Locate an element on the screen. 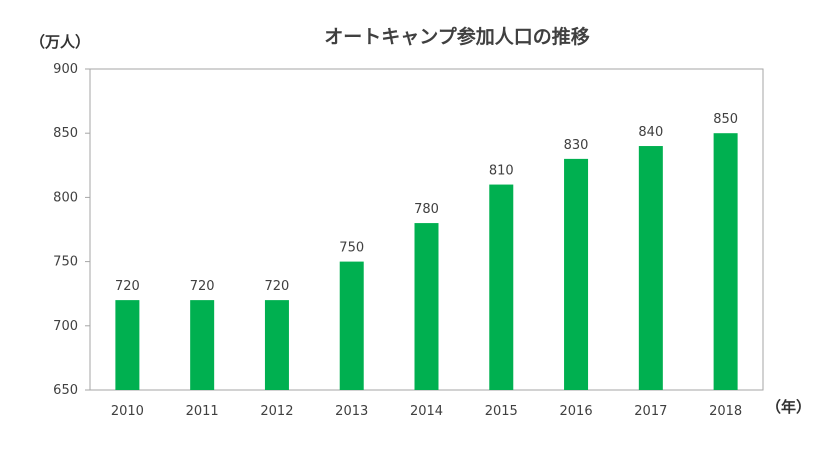  y-tick-label: 750 is located at coordinates (65, 262).